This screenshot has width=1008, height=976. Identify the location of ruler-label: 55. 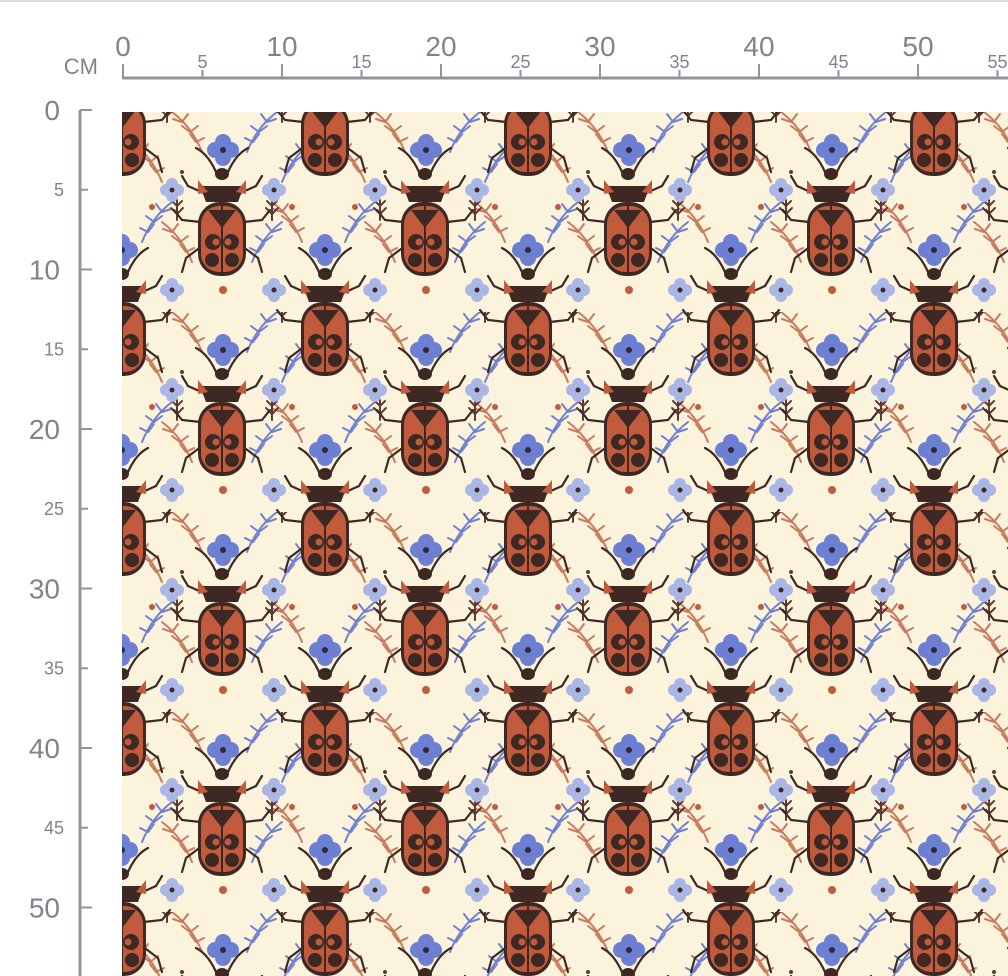
(997, 62).